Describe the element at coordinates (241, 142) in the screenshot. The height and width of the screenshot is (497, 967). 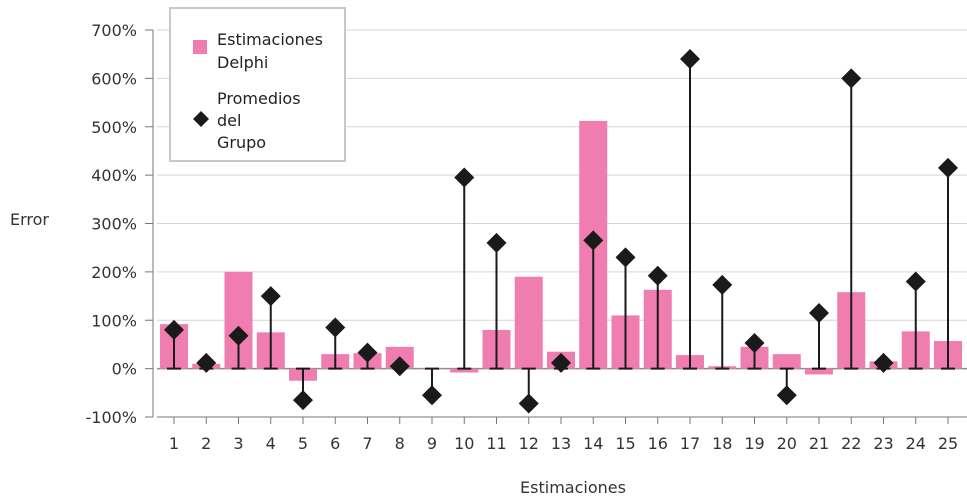
I see `legend-label-diamond-line3: Grupo` at that location.